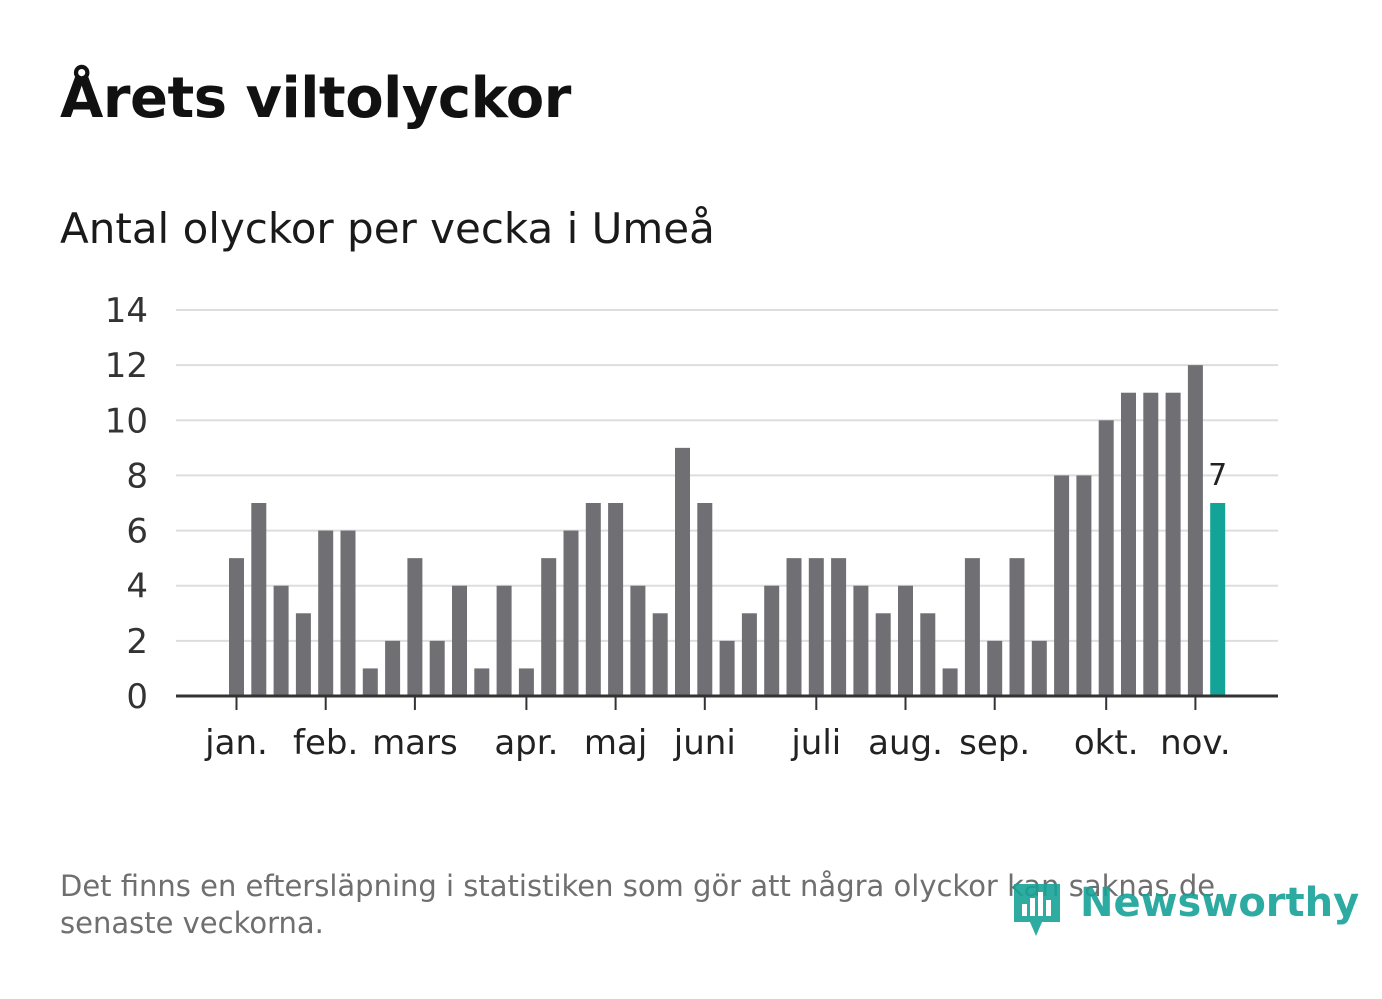 The image size is (1382, 999). Describe the element at coordinates (315, 98) in the screenshot. I see `chart-title: Årets viltolyckor` at that location.